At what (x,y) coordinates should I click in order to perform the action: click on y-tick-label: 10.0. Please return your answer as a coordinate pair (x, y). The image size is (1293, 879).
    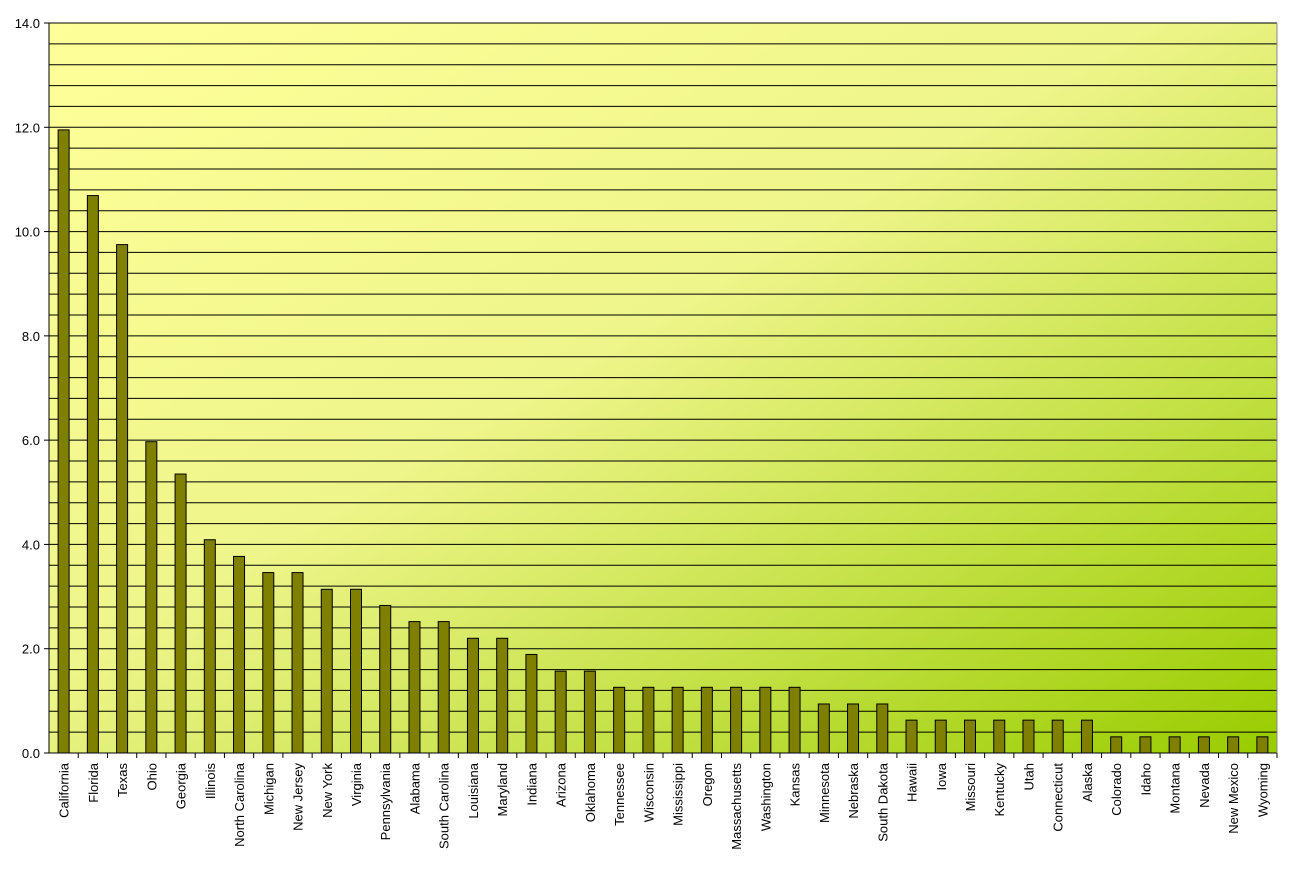
    Looking at the image, I should click on (27, 232).